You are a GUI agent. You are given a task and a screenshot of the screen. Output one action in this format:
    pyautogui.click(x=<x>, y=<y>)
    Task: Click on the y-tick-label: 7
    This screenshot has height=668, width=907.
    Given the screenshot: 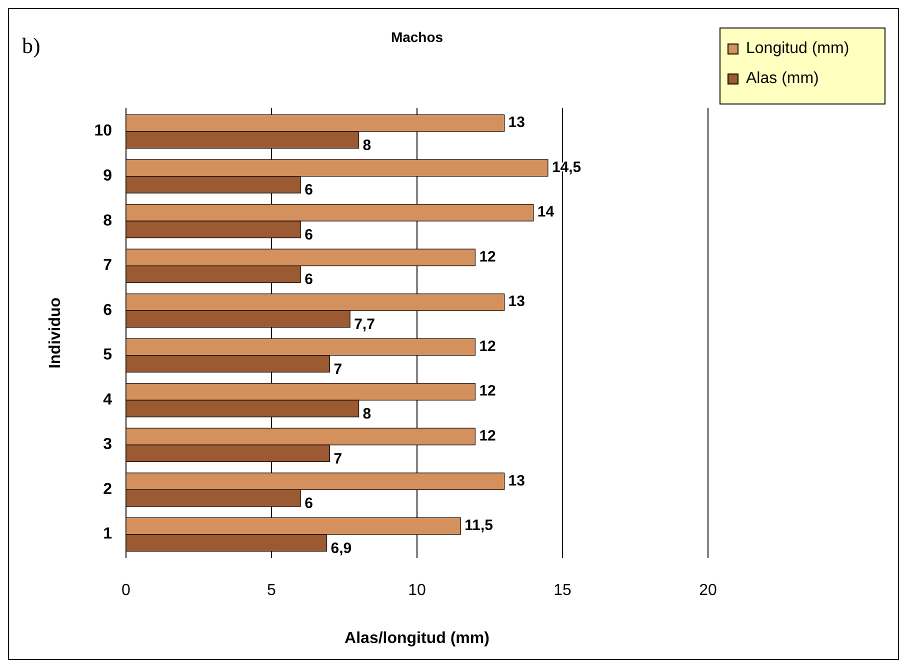 What is the action you would take?
    pyautogui.click(x=107, y=265)
    